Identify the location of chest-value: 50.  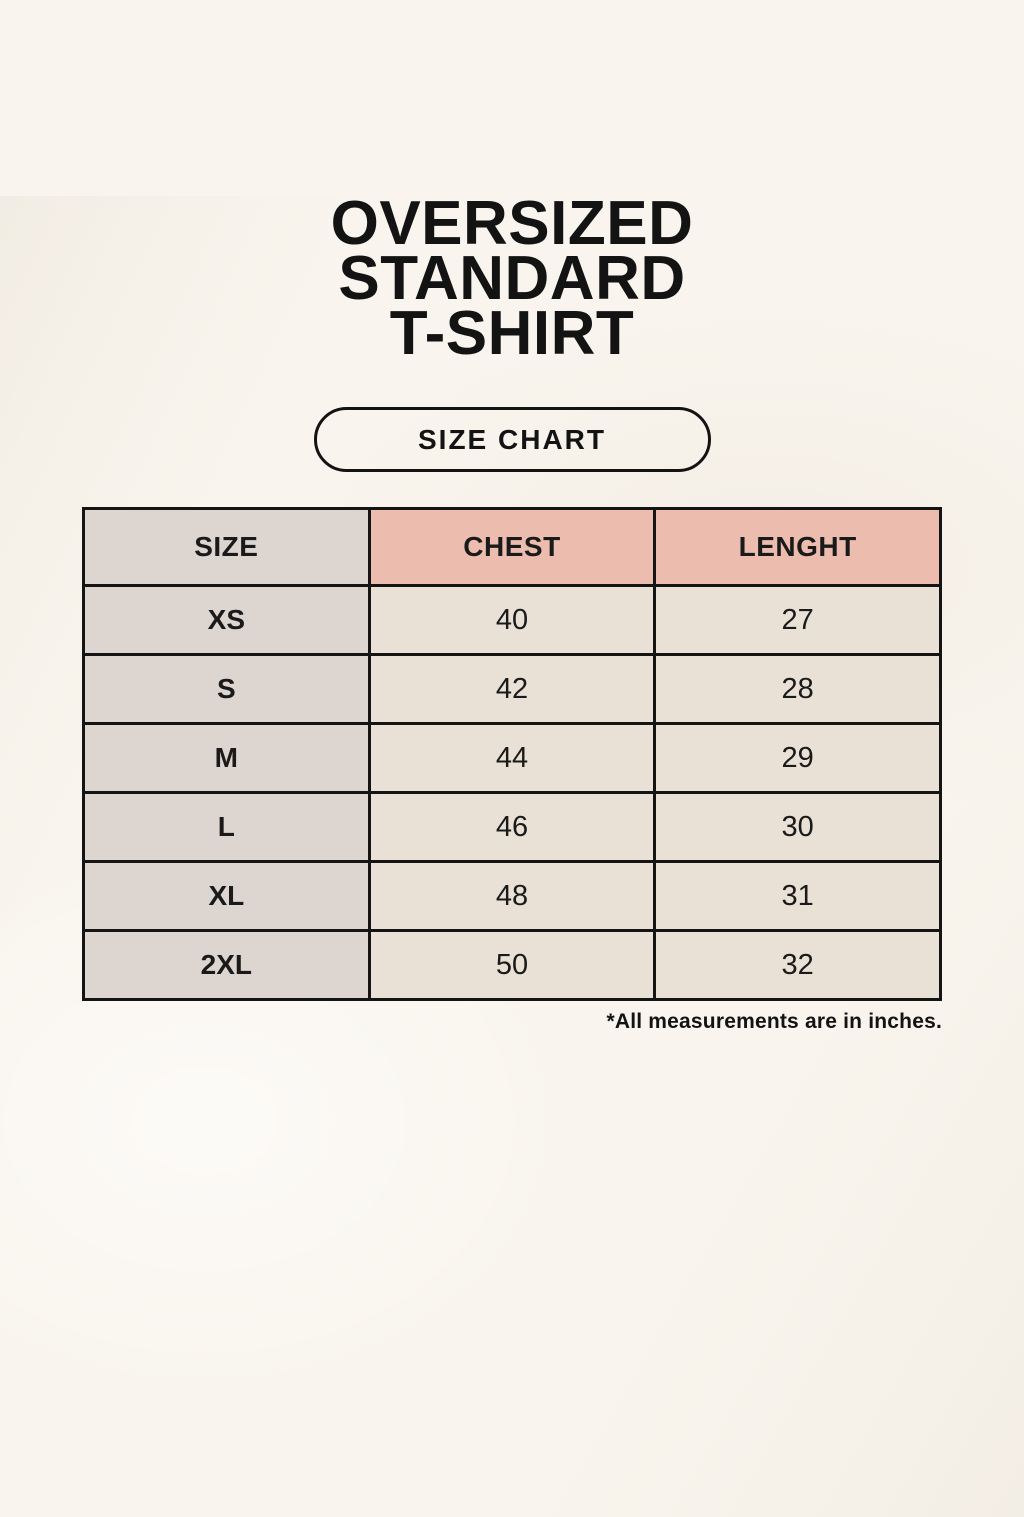
(512, 965).